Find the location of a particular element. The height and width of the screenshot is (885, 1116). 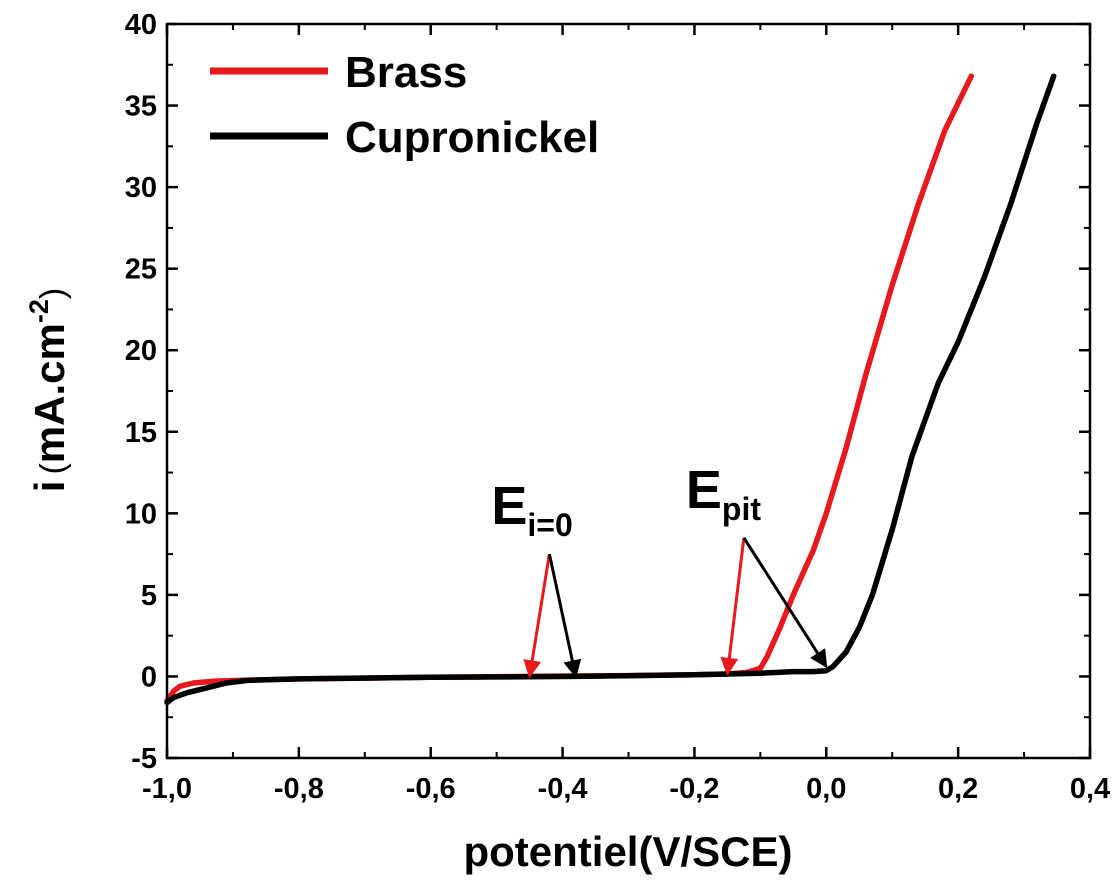

x-tick-label: -1,0 is located at coordinates (167, 789).